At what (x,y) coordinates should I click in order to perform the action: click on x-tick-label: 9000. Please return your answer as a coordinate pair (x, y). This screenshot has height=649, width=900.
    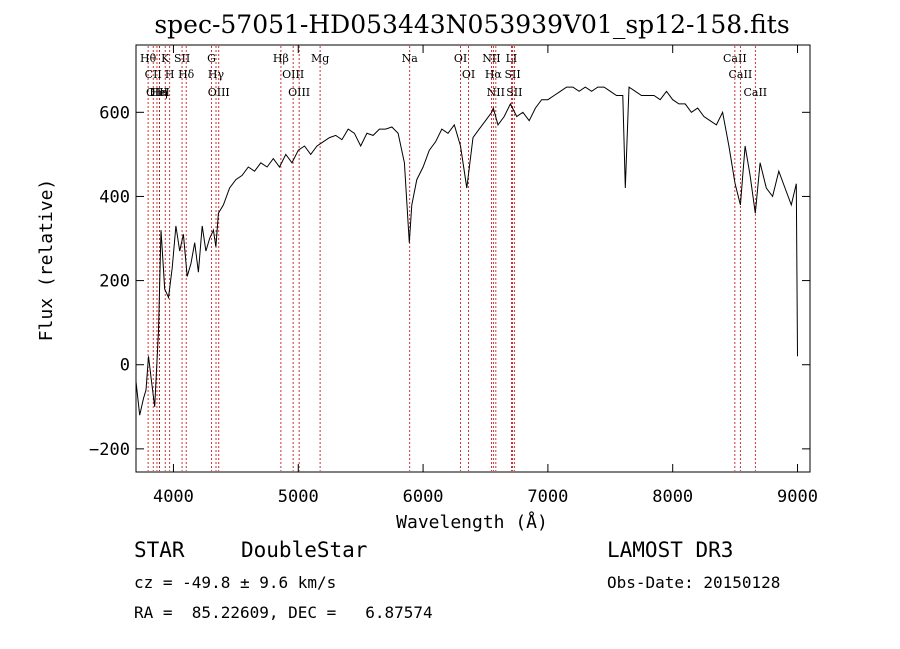
    Looking at the image, I should click on (797, 497).